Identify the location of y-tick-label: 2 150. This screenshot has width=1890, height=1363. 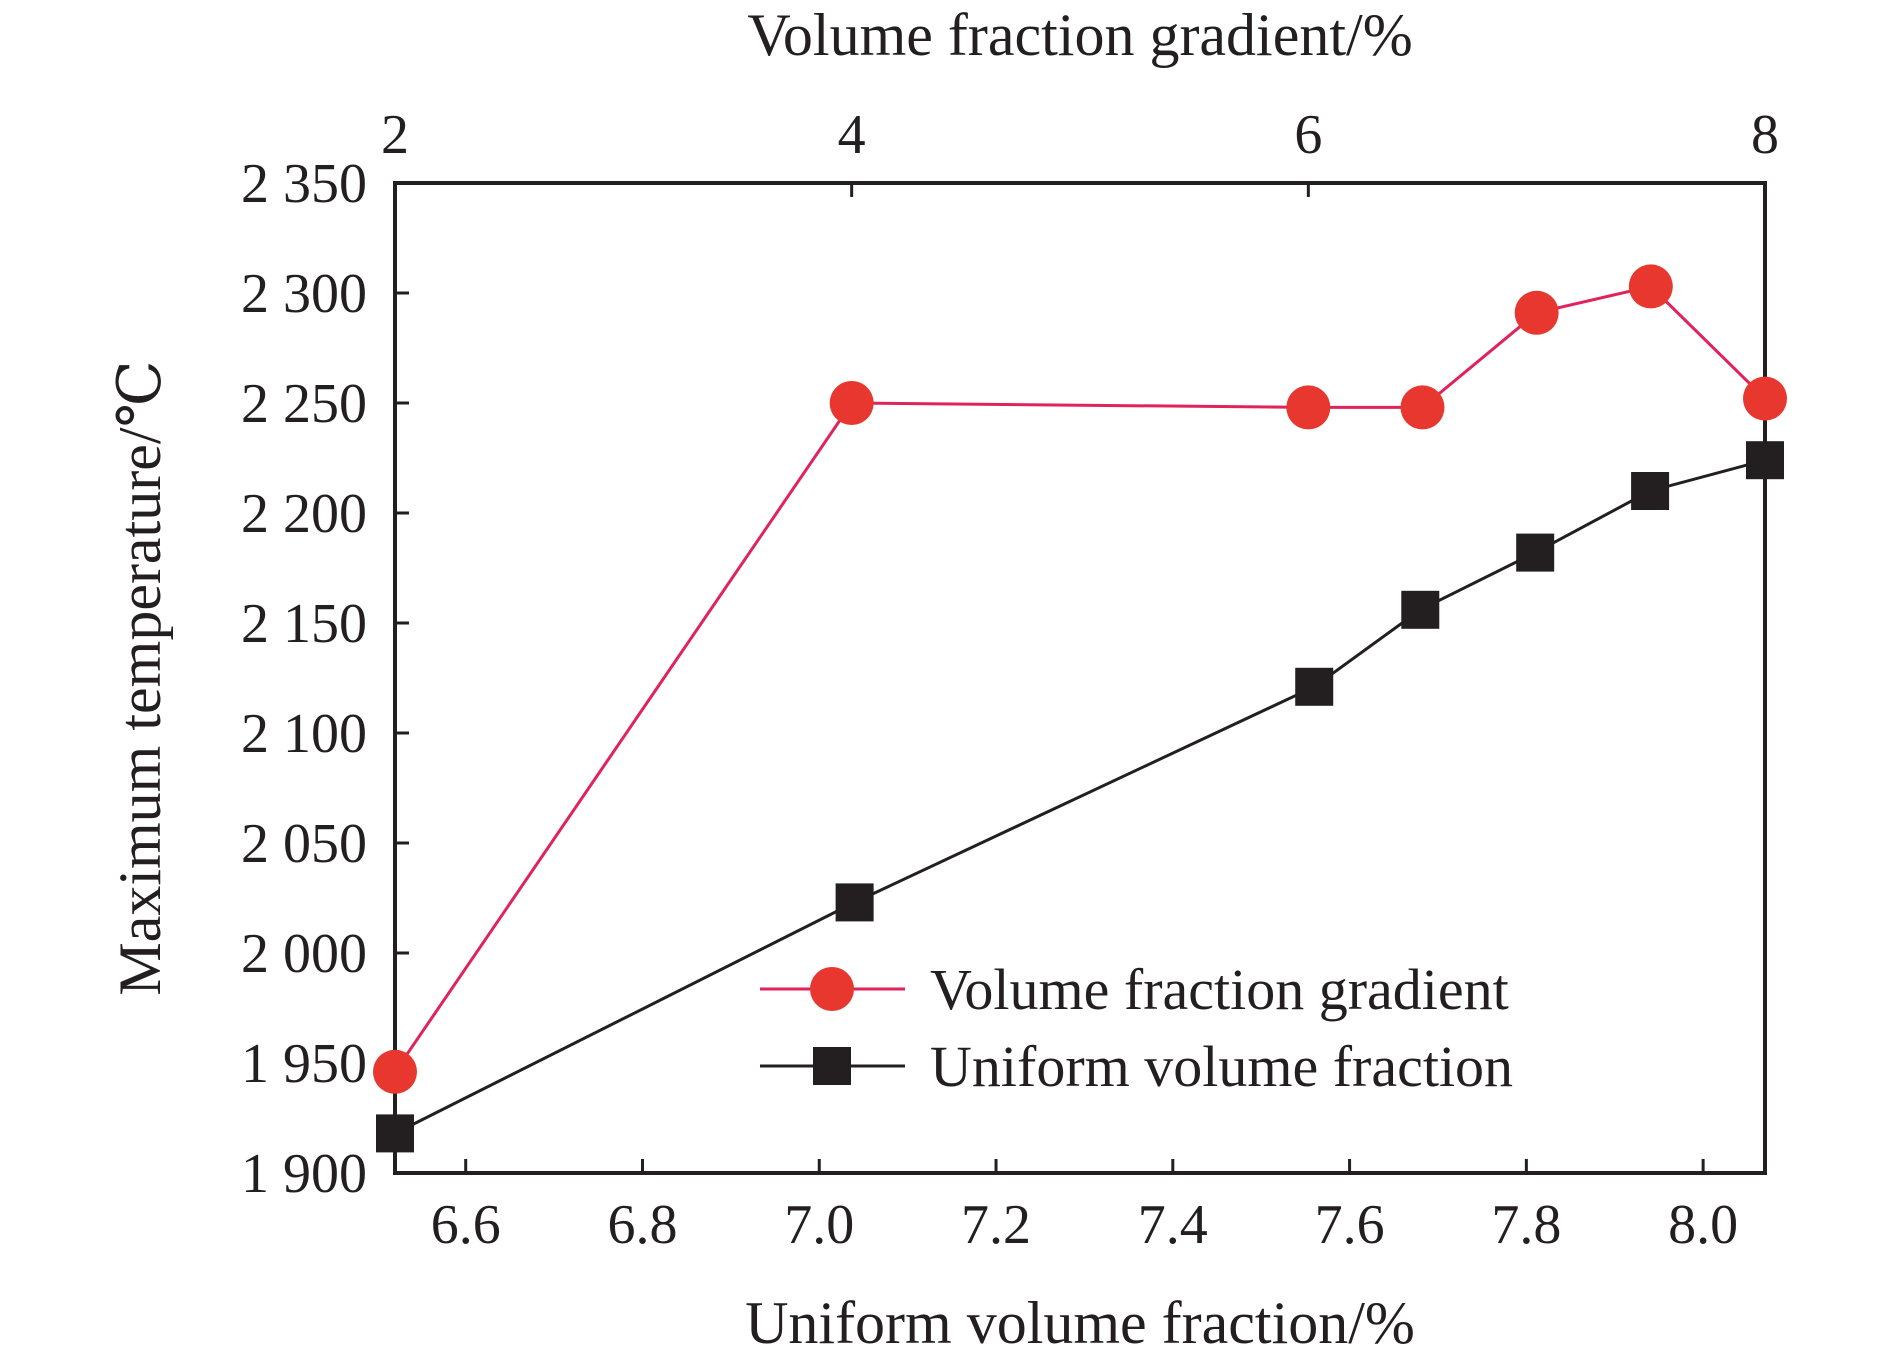
(304, 624).